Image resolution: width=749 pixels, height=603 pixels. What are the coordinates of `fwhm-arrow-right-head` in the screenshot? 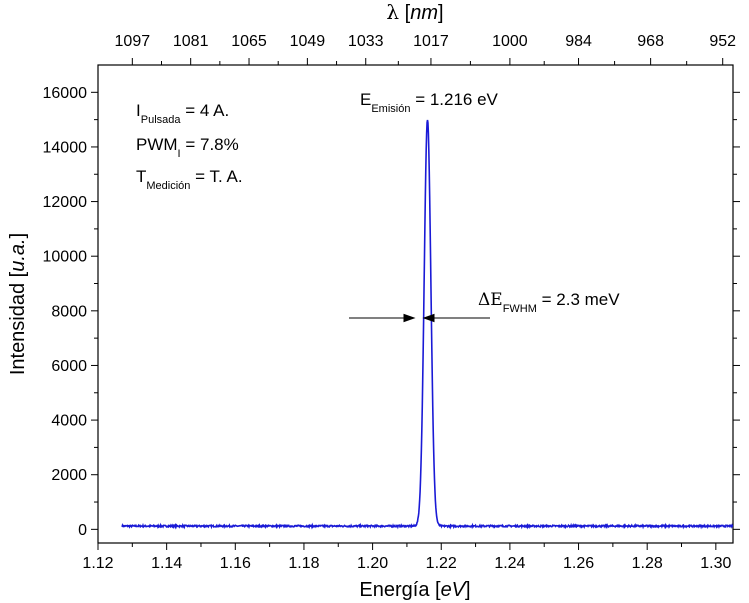 It's located at (428, 318).